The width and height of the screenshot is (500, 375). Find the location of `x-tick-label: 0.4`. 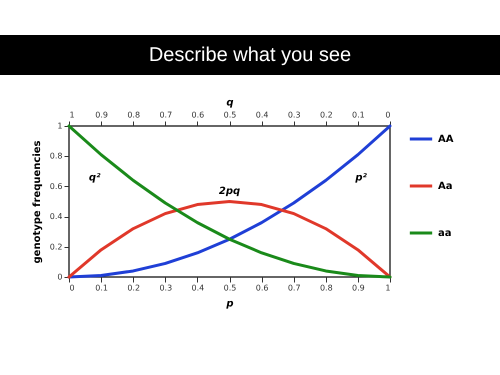

x-tick-label: 0.4 is located at coordinates (198, 288).